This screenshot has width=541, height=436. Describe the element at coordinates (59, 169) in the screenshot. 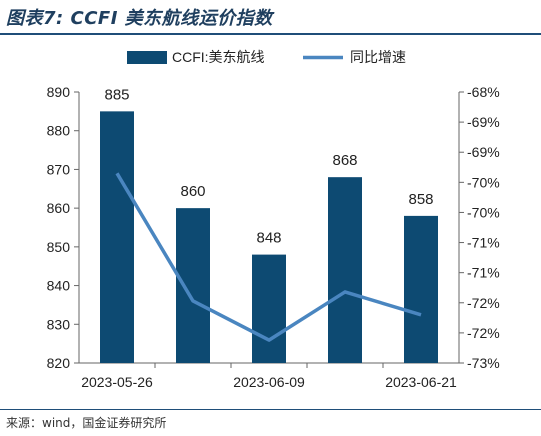

I see `y-tick-label-left: 870` at that location.